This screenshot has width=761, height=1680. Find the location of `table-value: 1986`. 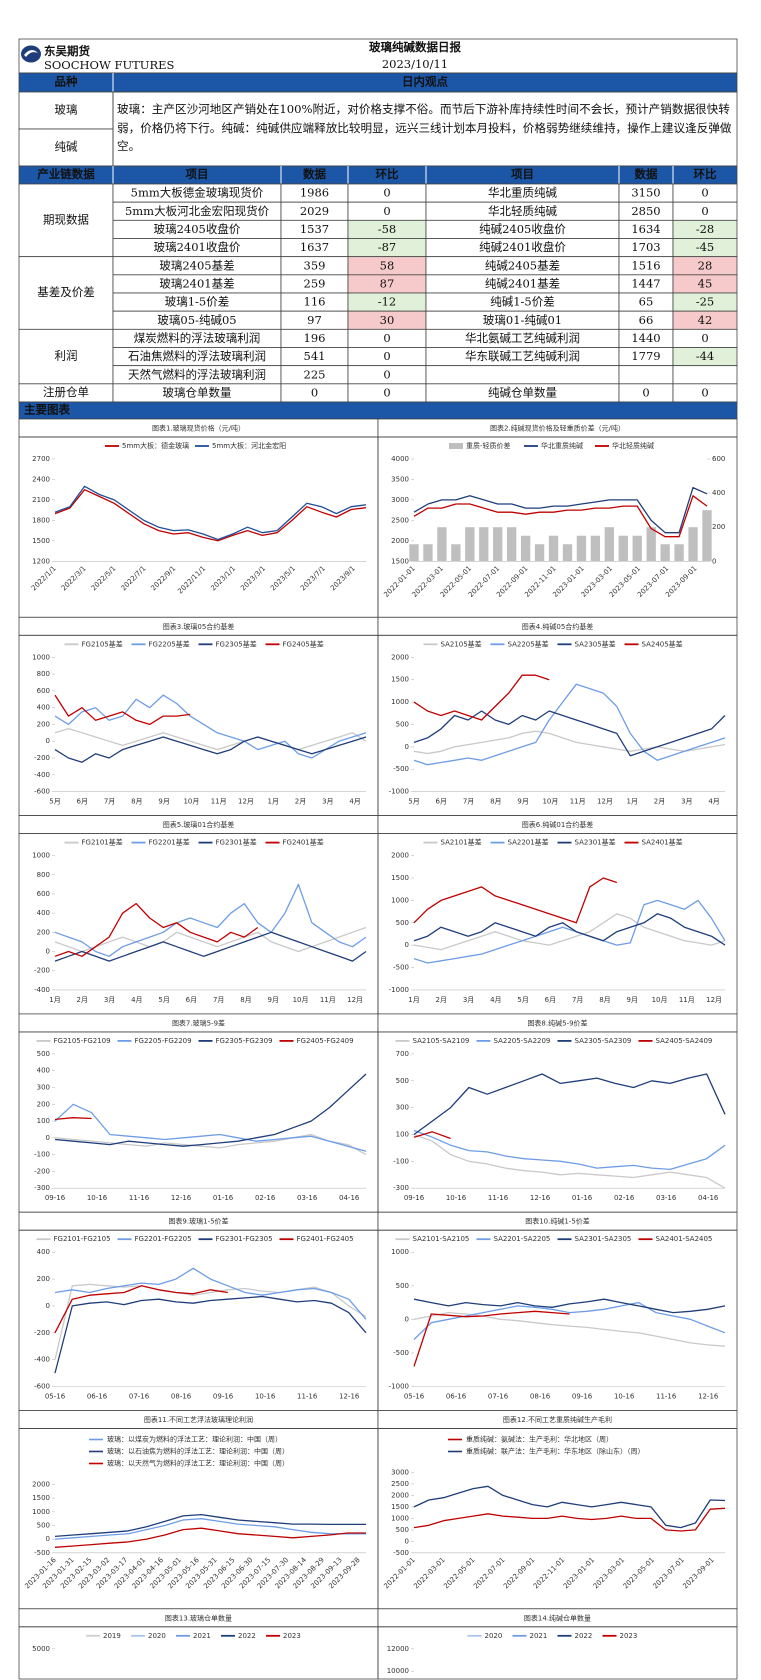

table-value: 1986 is located at coordinates (314, 193).